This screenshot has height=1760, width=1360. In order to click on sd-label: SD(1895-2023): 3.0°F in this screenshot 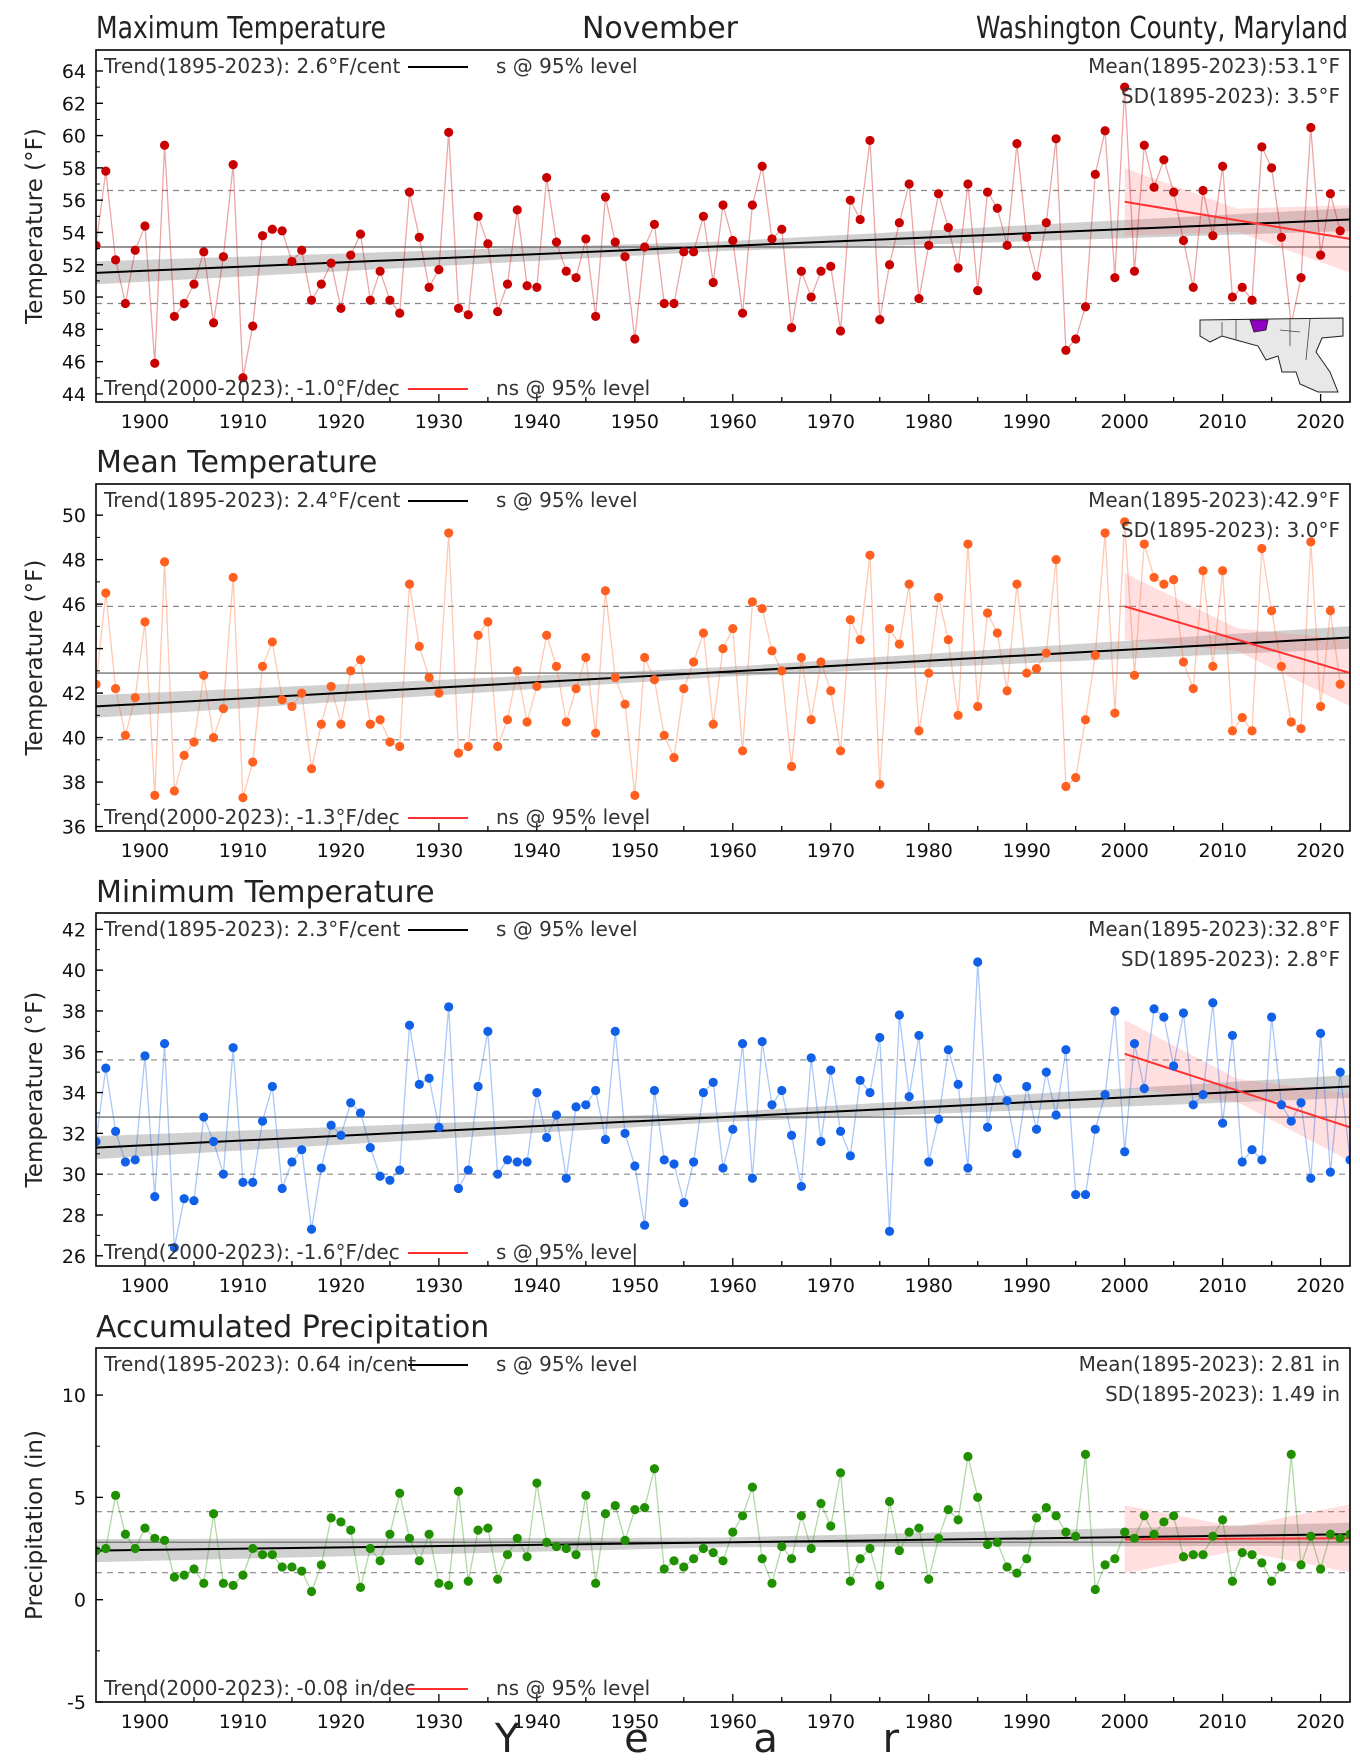, I will do `click(1230, 530)`.